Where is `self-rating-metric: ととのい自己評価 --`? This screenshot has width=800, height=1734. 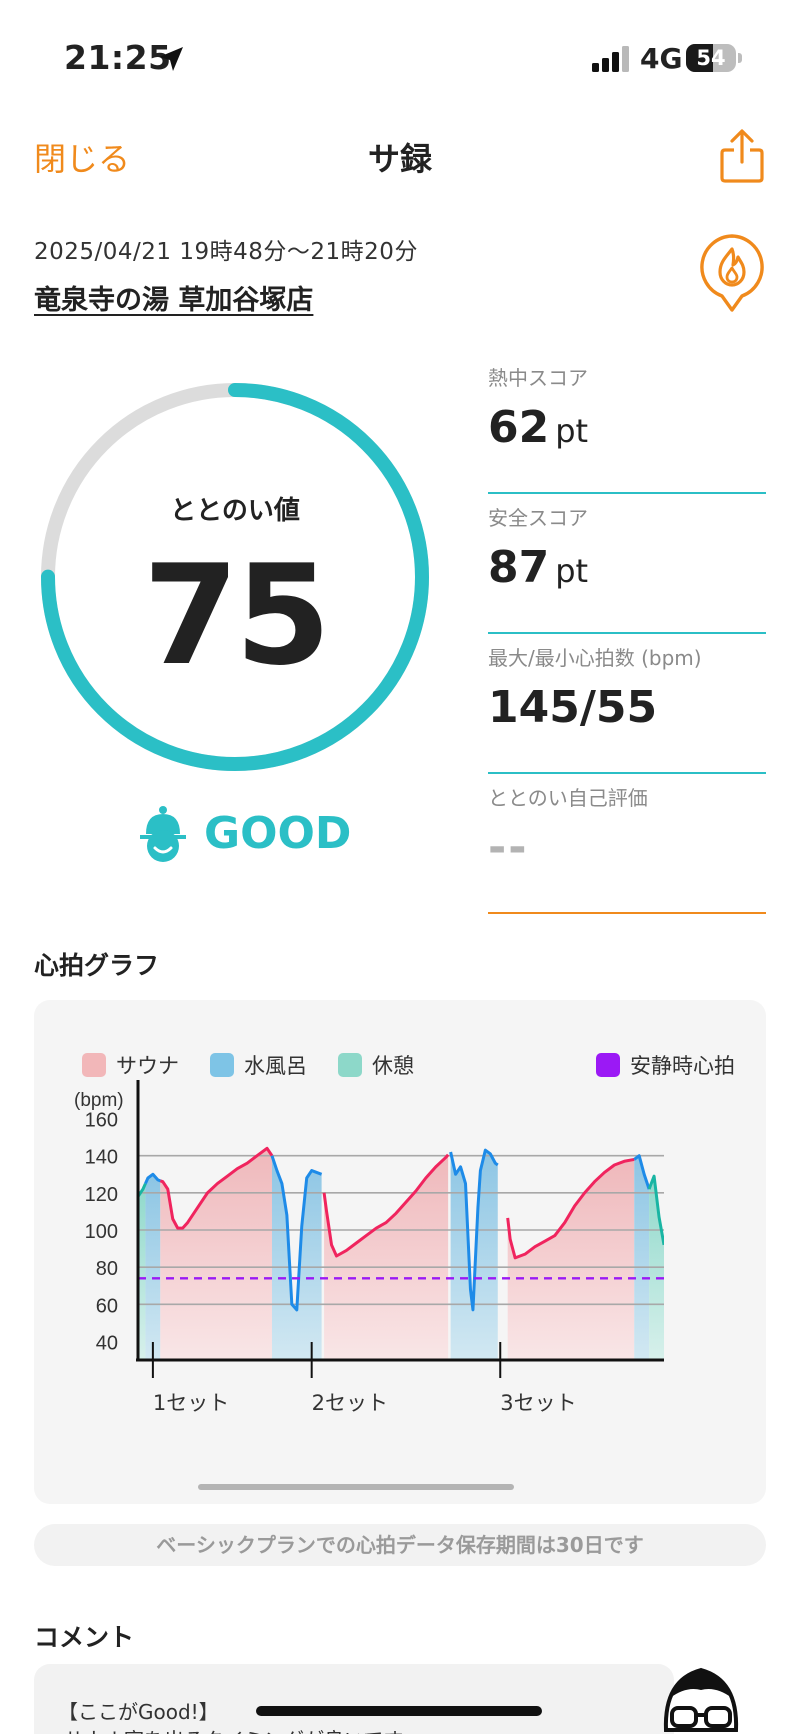
self-rating-metric: ととのい自己評価 -- is located at coordinates (627, 848).